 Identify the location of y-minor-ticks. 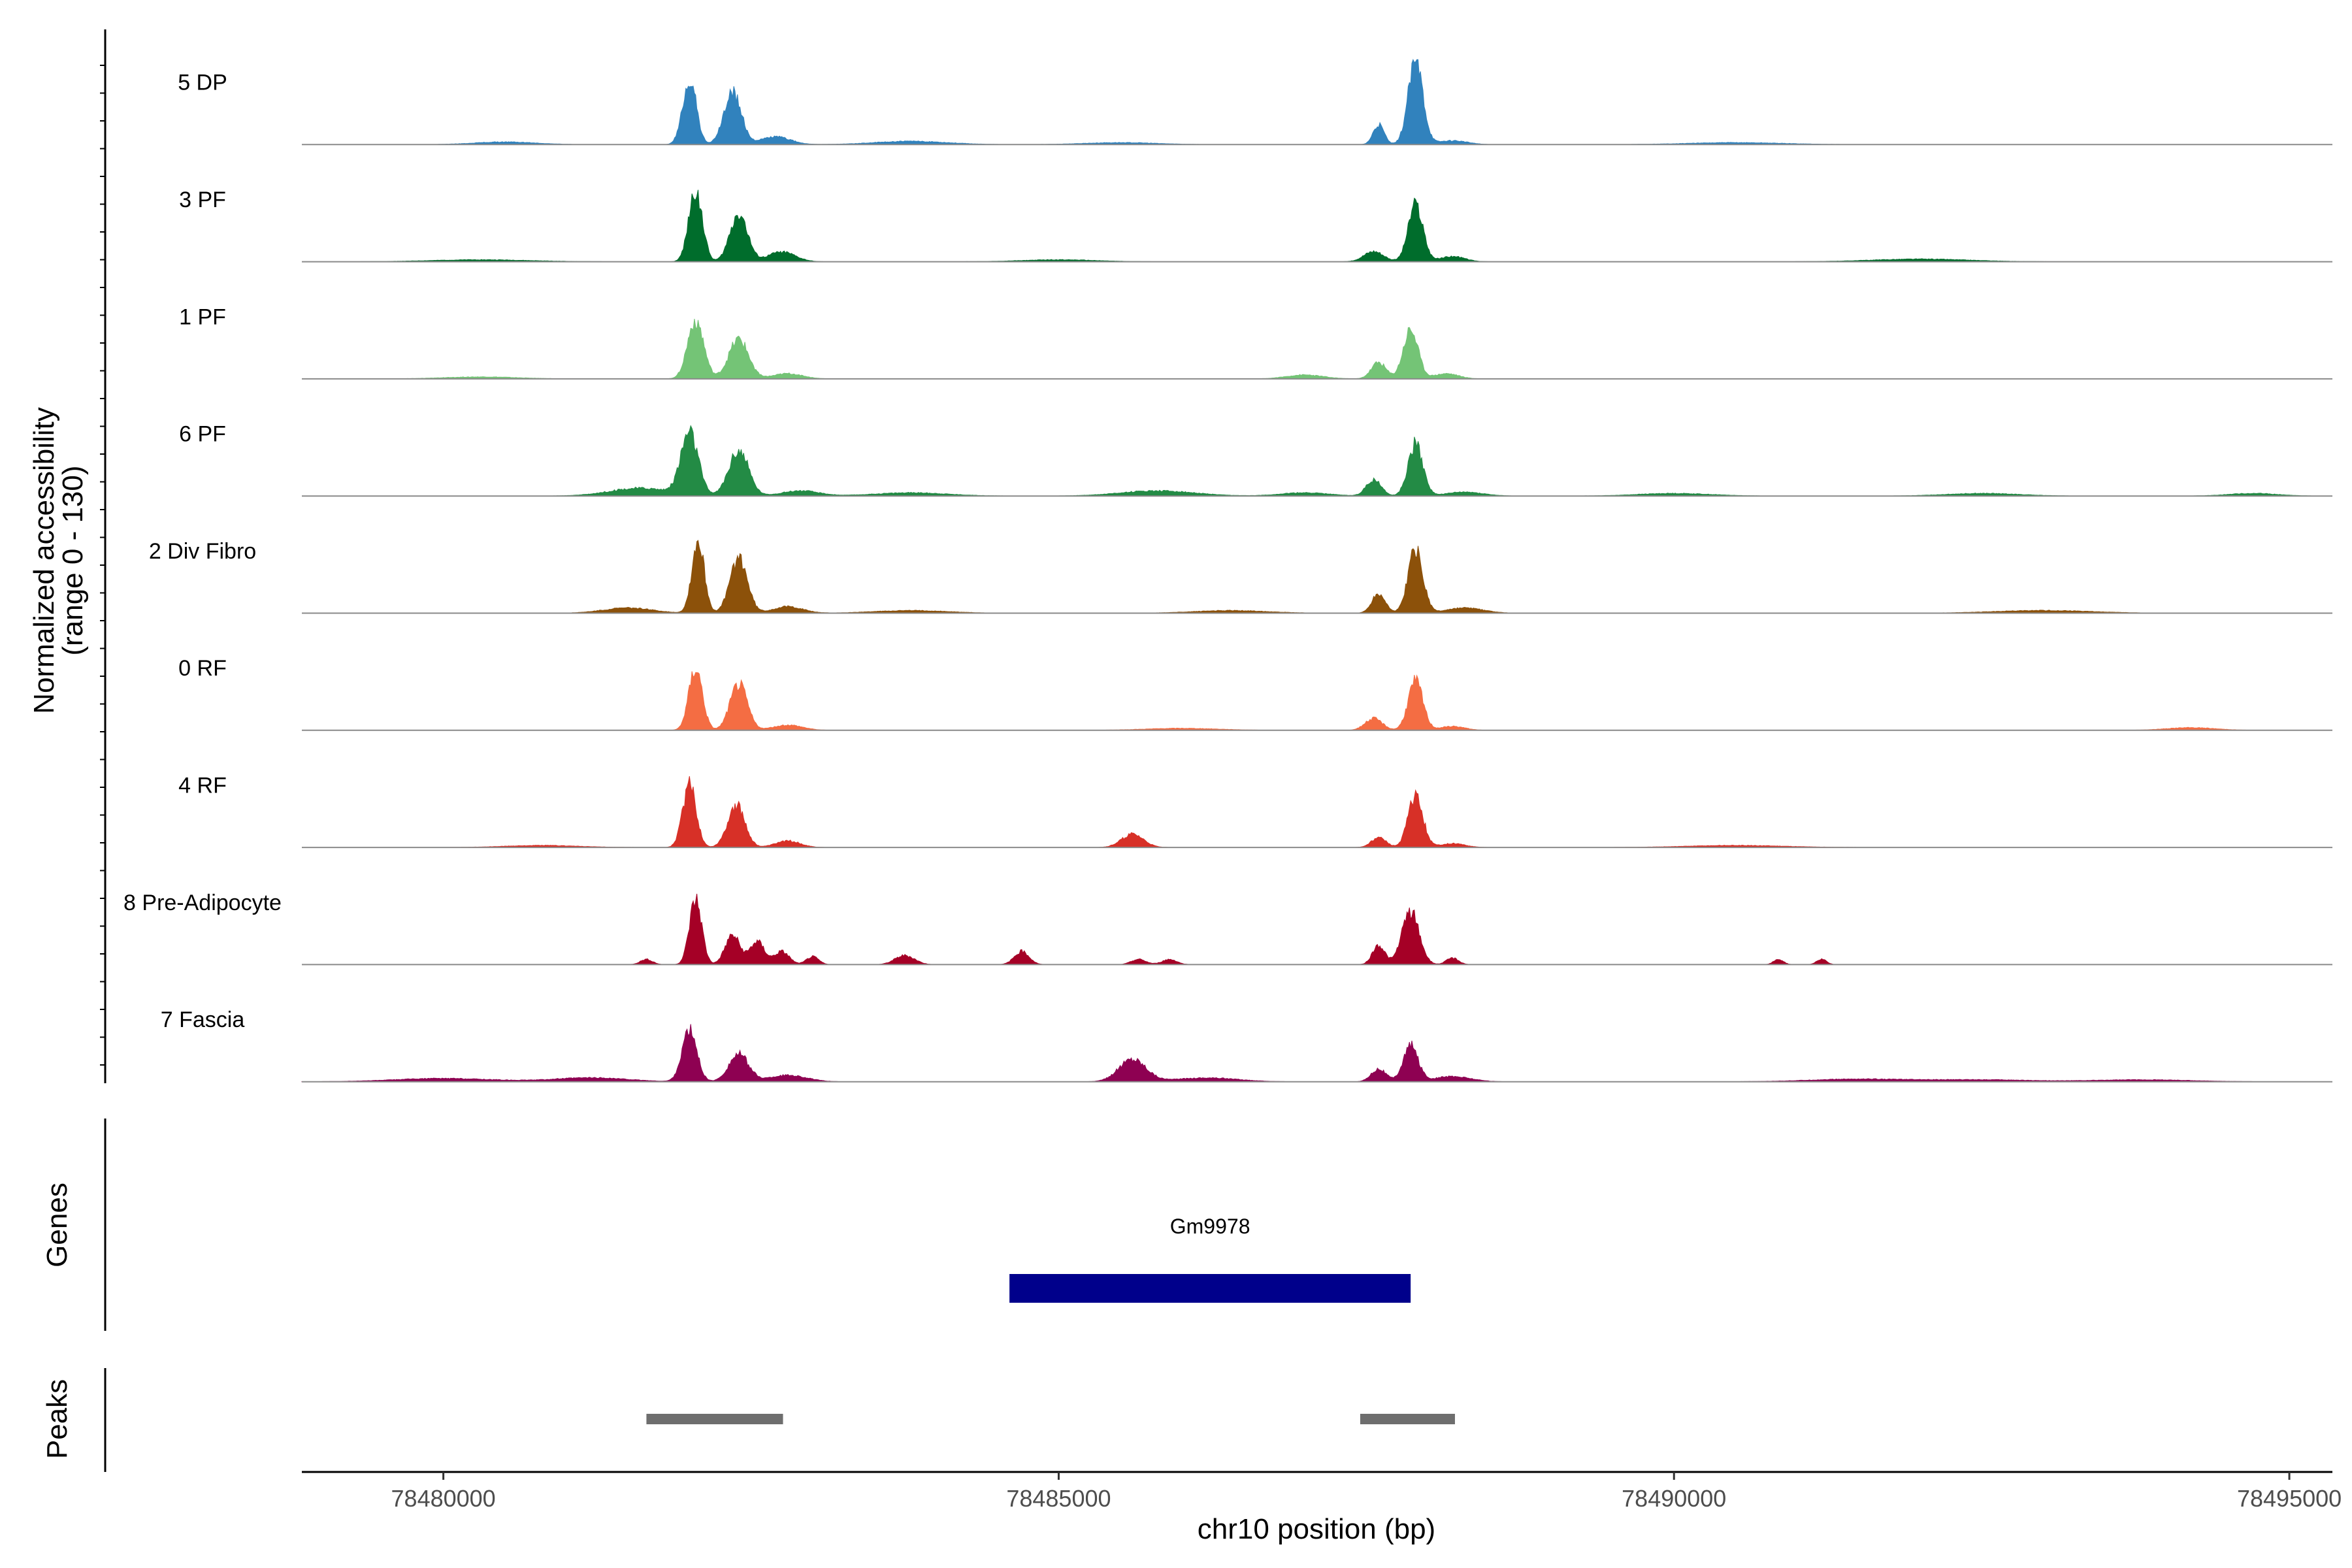
(102, 565).